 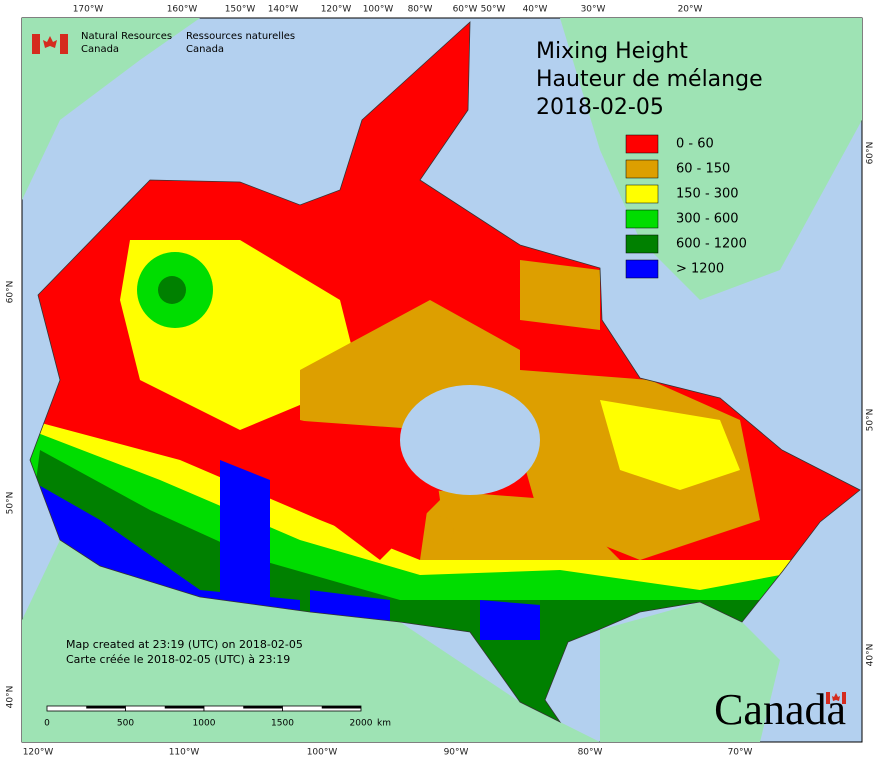 What do you see at coordinates (100, 49) in the screenshot?
I see `agency-en: Canada` at bounding box center [100, 49].